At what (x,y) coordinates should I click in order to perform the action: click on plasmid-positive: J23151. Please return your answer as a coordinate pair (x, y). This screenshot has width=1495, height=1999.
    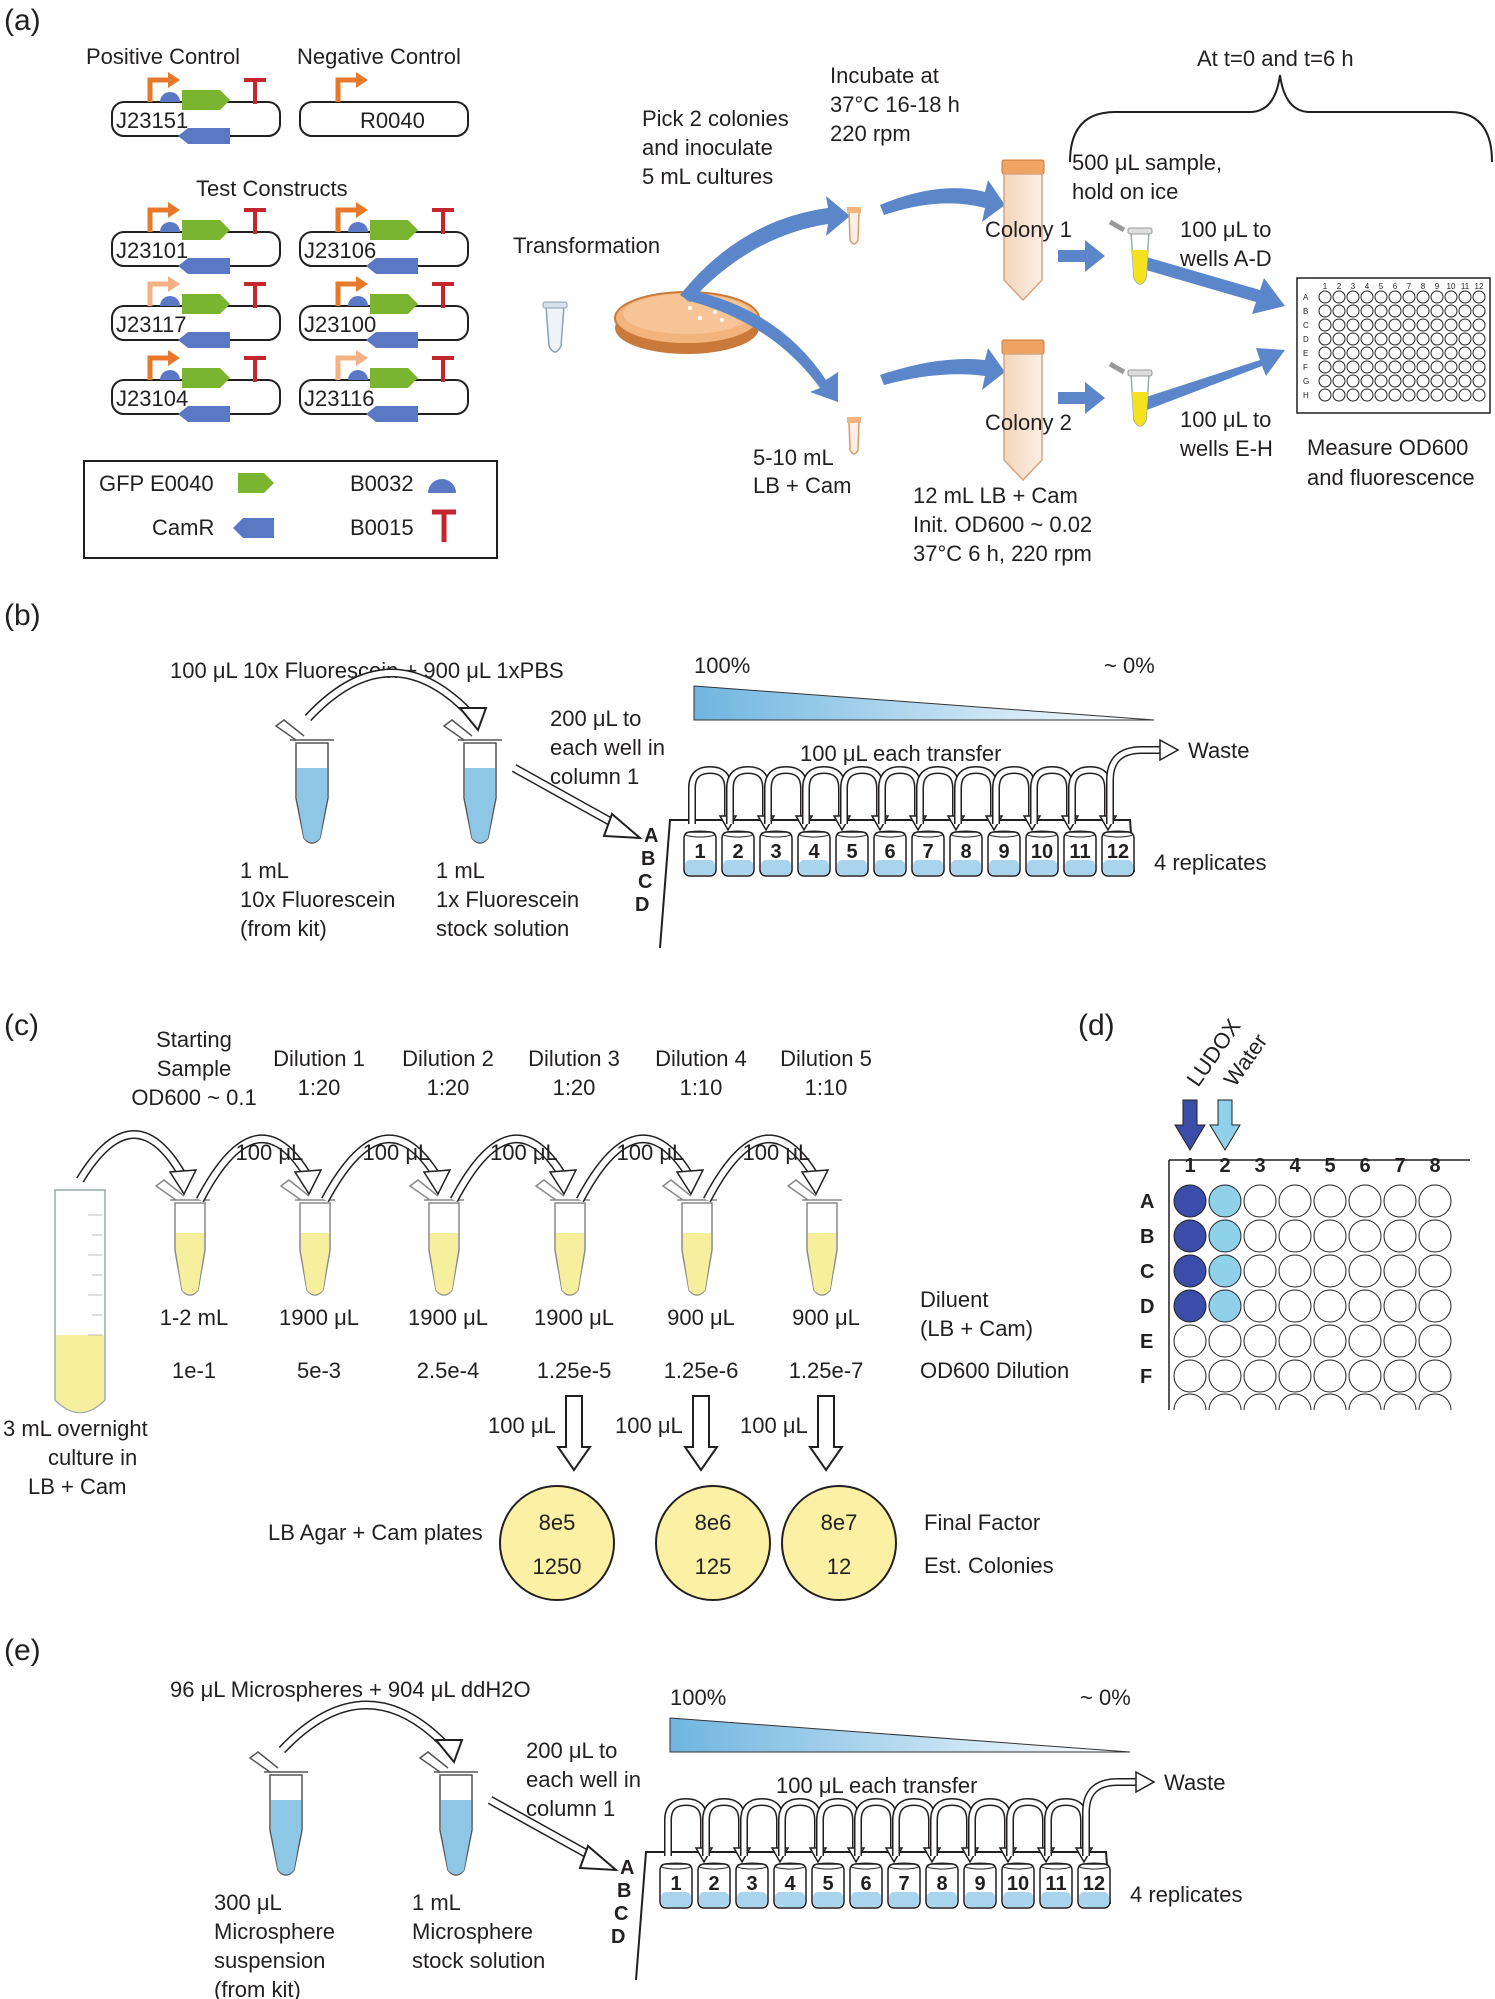
    Looking at the image, I should click on (196, 108).